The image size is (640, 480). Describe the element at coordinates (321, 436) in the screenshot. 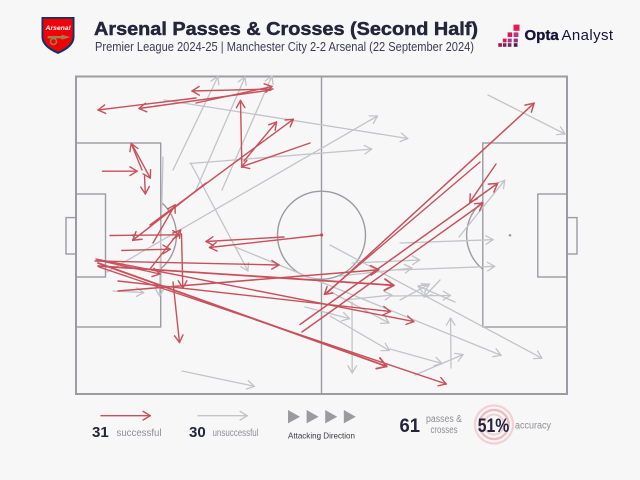

I see `svg-text: Attacking Direction` at that location.